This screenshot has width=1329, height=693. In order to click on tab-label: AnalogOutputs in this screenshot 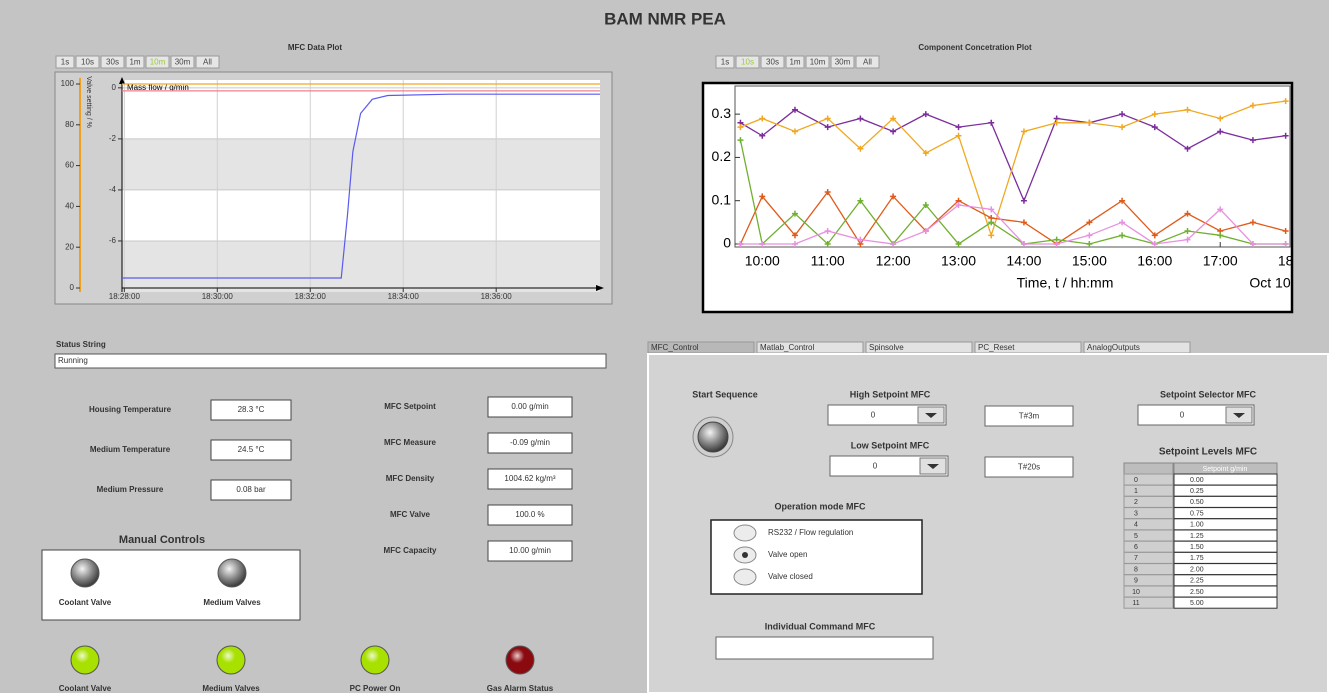, I will do `click(1113, 347)`.